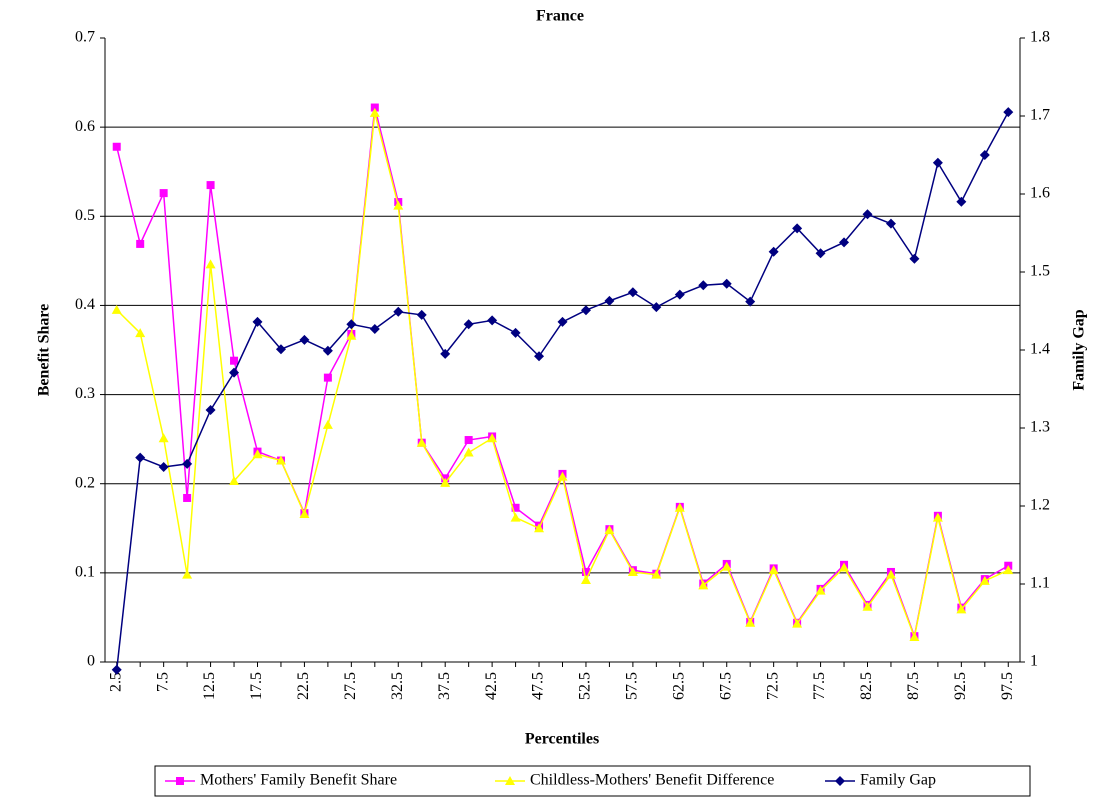 The image size is (1094, 810). I want to click on y2-axis-label: Family Gap, so click(1079, 349).